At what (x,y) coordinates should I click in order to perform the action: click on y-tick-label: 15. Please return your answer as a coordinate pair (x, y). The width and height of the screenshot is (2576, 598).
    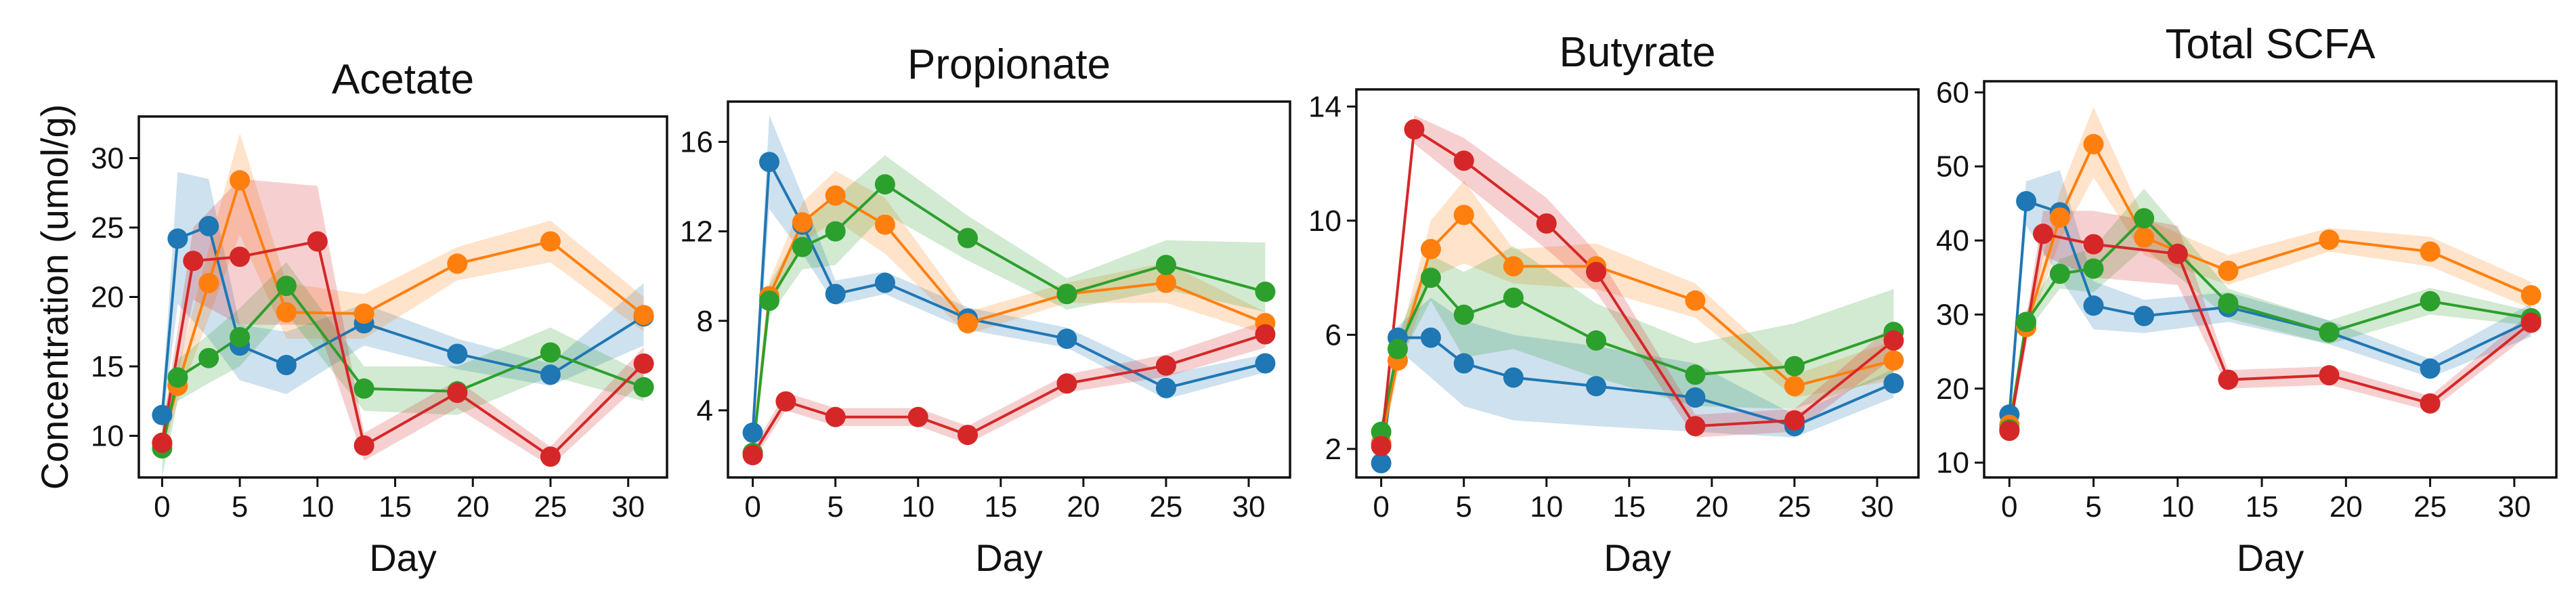
    Looking at the image, I should click on (107, 366).